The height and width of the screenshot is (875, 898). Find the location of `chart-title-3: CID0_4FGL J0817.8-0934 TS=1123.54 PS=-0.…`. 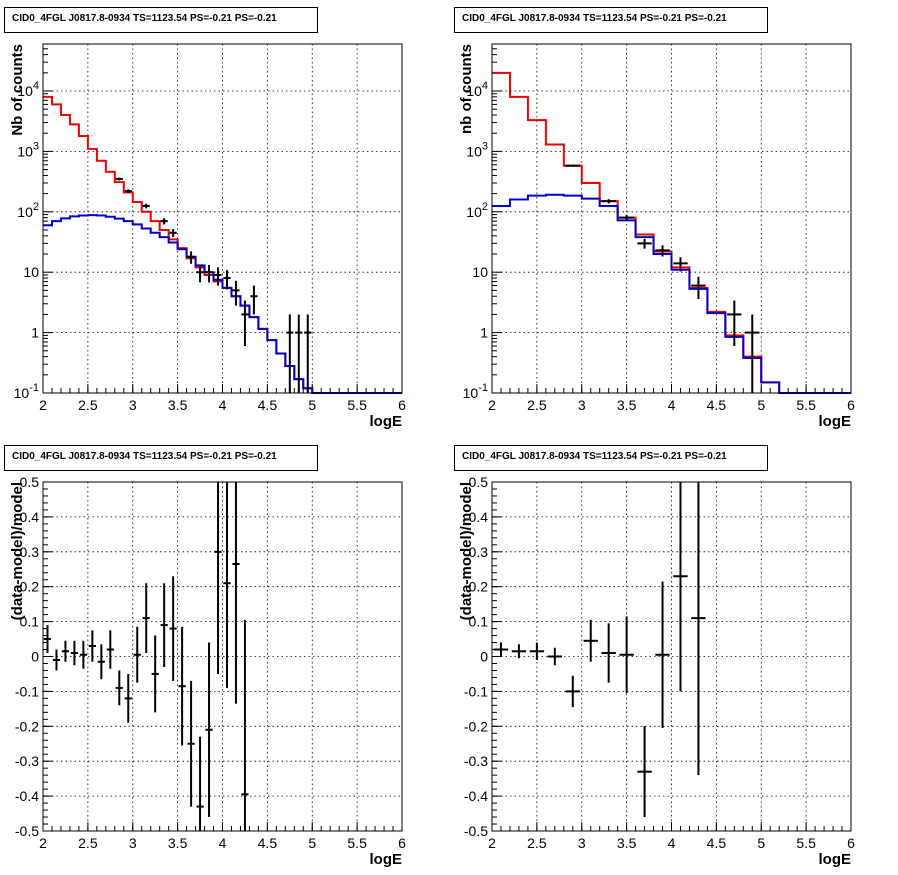

chart-title-3: CID0_4FGL J0817.8-0934 TS=1123.54 PS=-0.… is located at coordinates (161, 458).